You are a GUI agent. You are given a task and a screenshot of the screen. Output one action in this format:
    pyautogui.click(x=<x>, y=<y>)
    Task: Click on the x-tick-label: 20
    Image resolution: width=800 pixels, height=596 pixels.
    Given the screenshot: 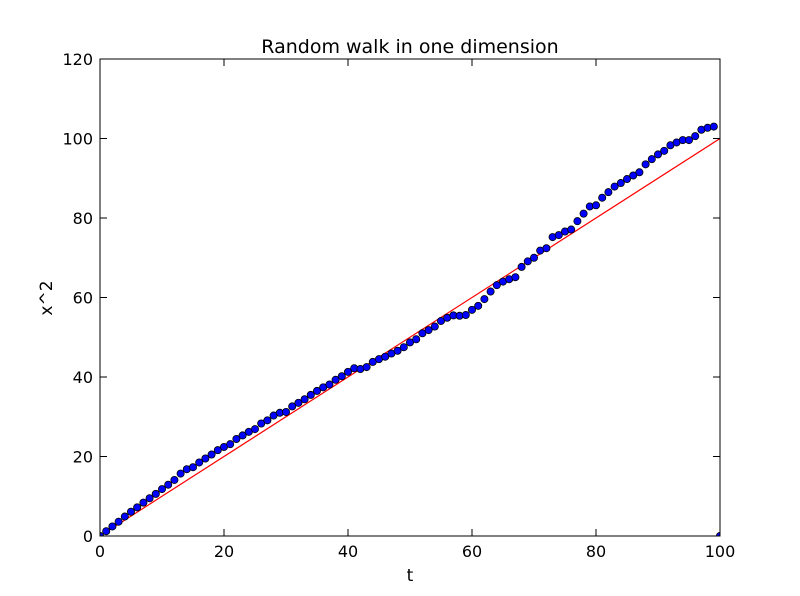 What is the action you would take?
    pyautogui.click(x=224, y=551)
    